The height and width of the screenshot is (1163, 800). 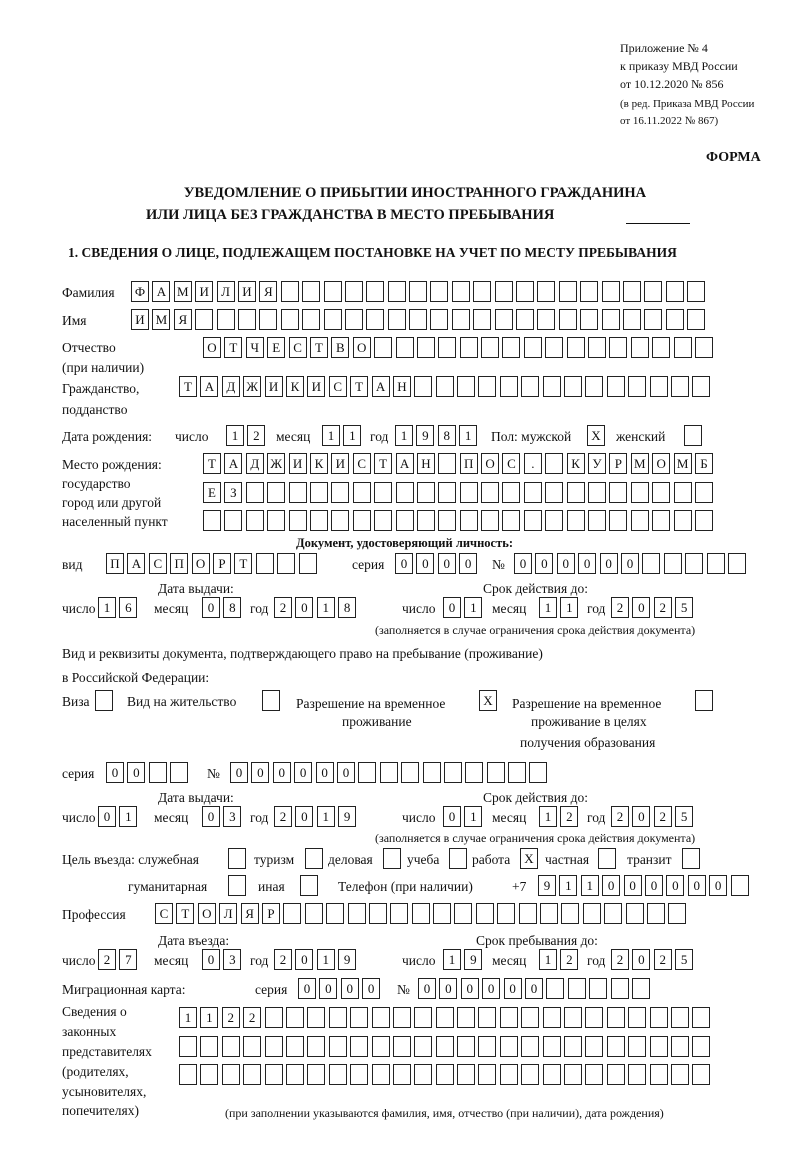 What do you see at coordinates (340, 347) in the screenshot?
I see `char-box: В` at bounding box center [340, 347].